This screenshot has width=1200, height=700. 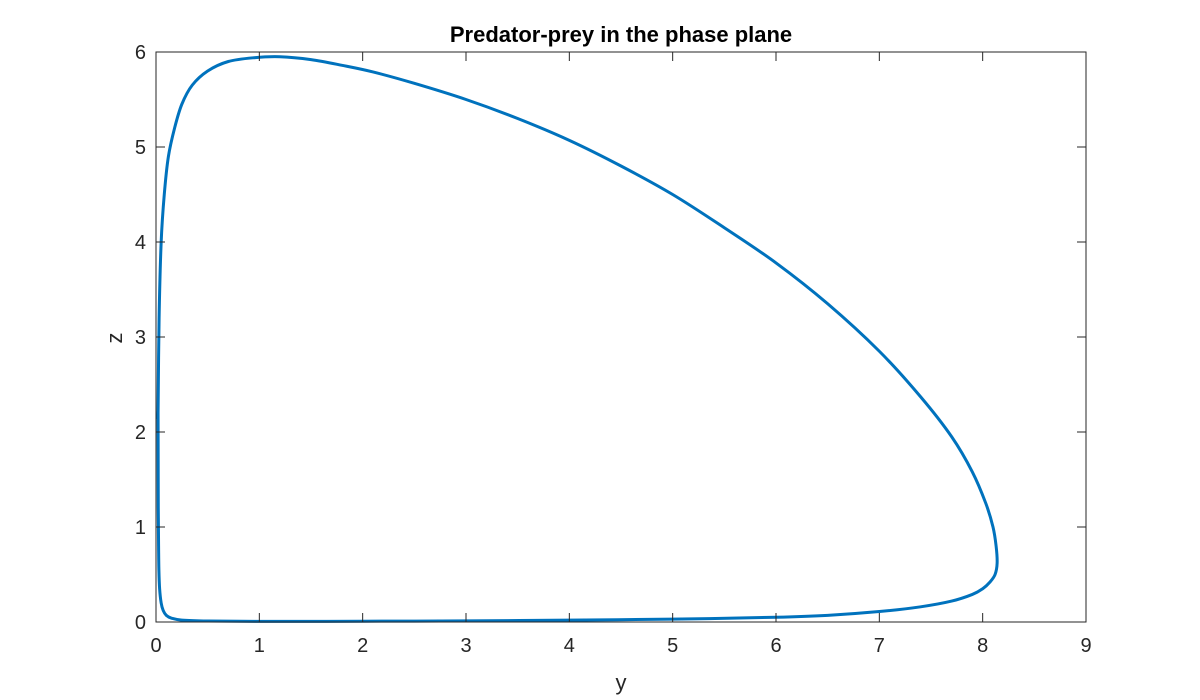 What do you see at coordinates (140, 623) in the screenshot?
I see `y-tick-label: 0` at bounding box center [140, 623].